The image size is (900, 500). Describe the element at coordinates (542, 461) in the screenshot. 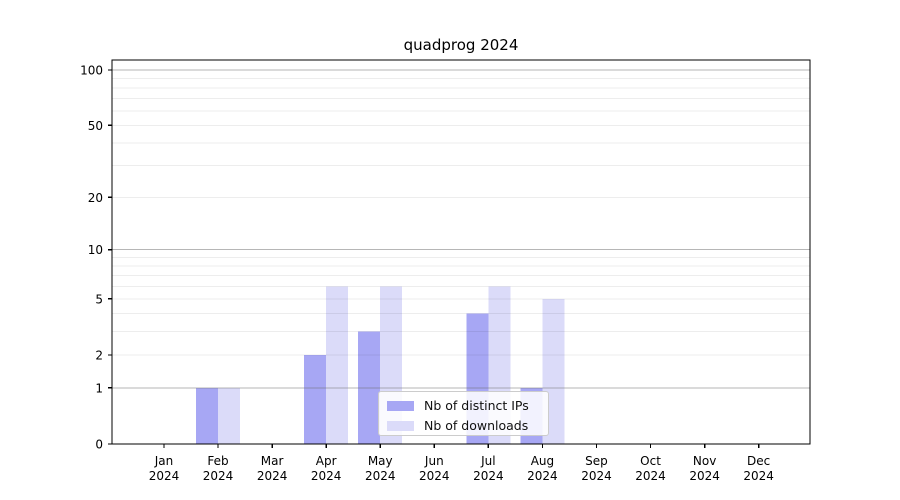

I see `x-tick-label-month: Aug` at that location.